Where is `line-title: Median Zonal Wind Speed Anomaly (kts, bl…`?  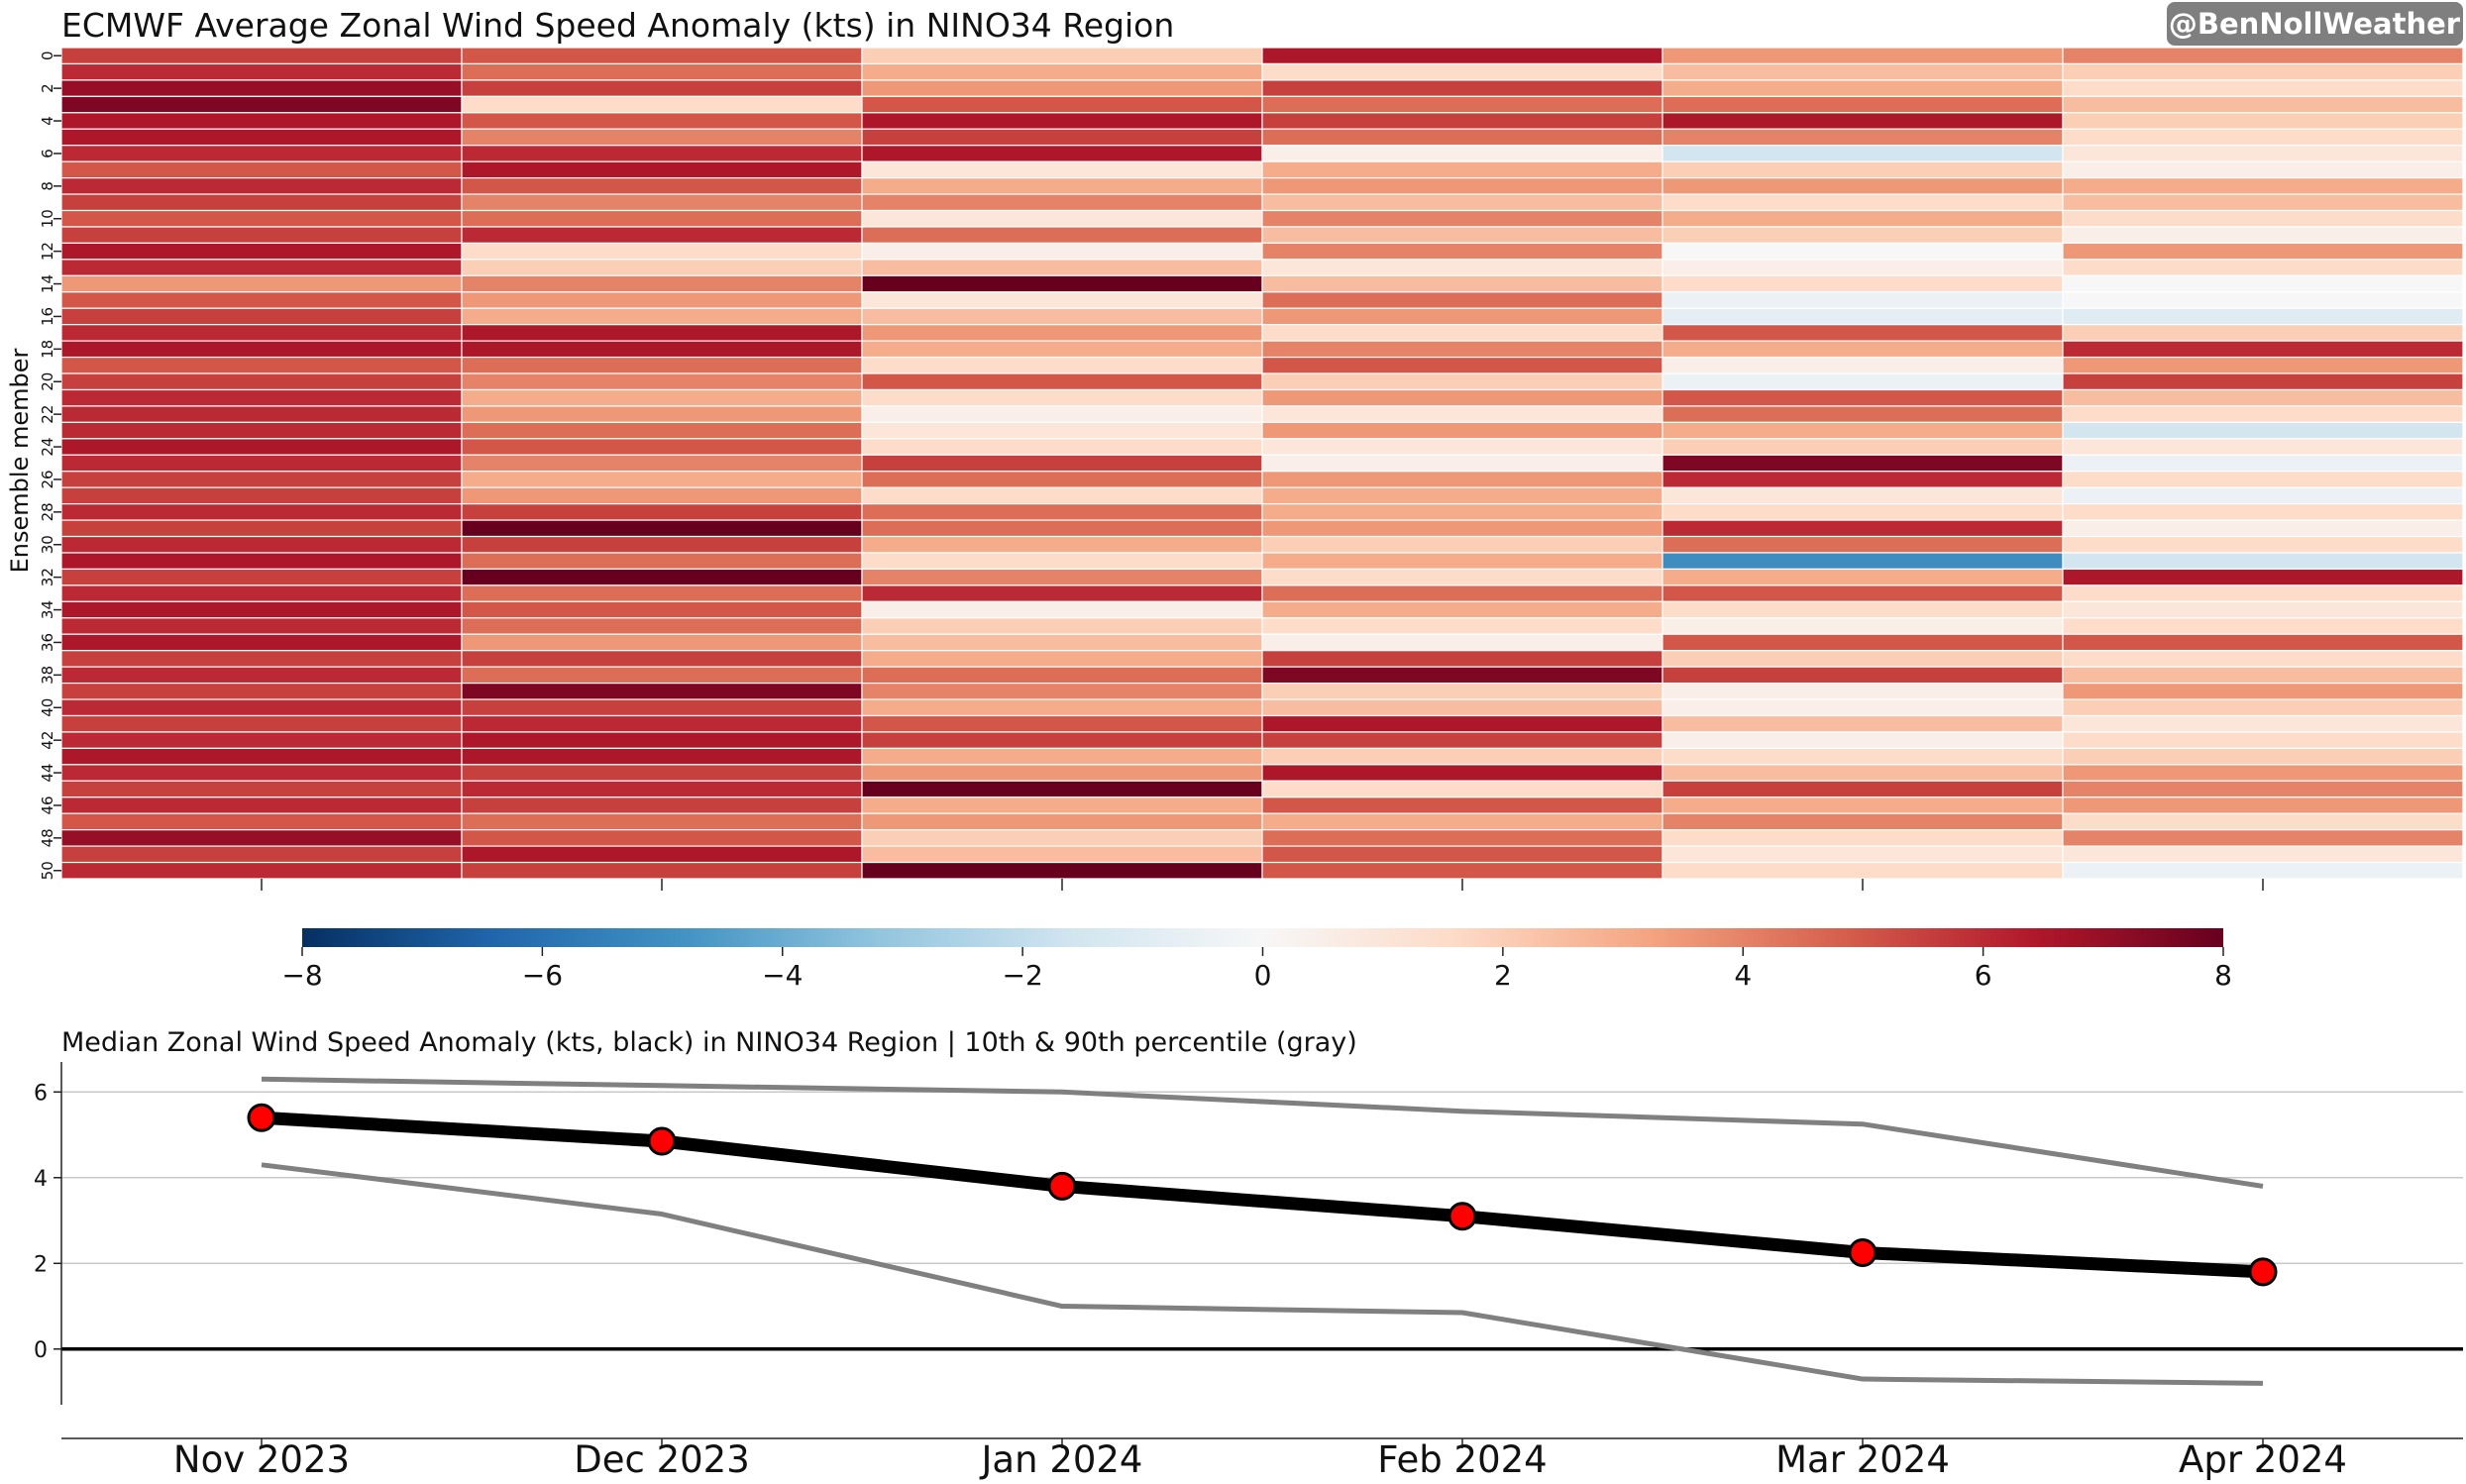 line-title: Median Zonal Wind Speed Anomaly (kts, bl… is located at coordinates (709, 1042).